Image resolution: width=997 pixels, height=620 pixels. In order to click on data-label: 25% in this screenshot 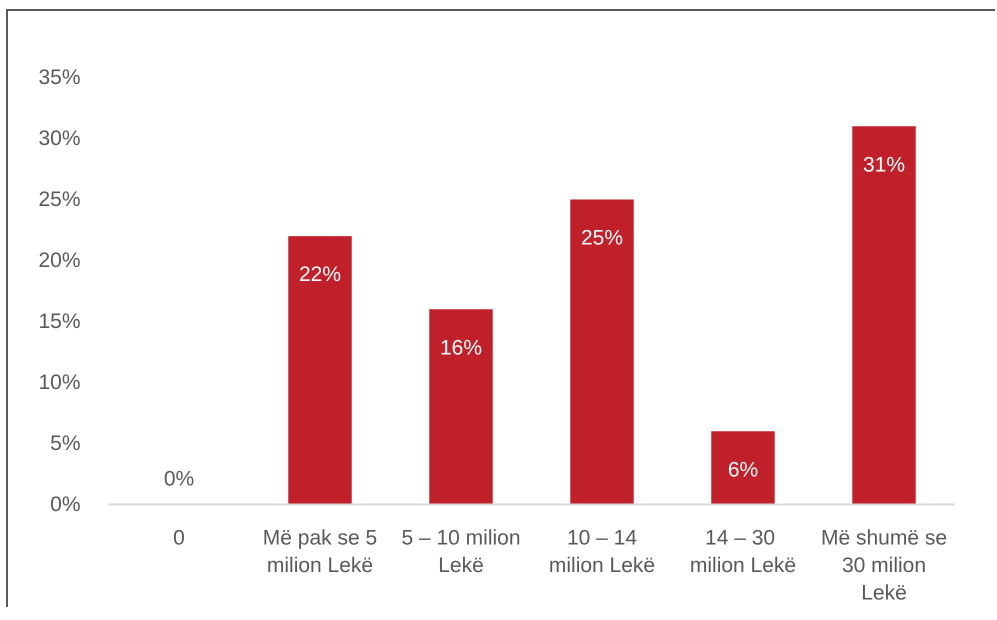, I will do `click(602, 238)`.